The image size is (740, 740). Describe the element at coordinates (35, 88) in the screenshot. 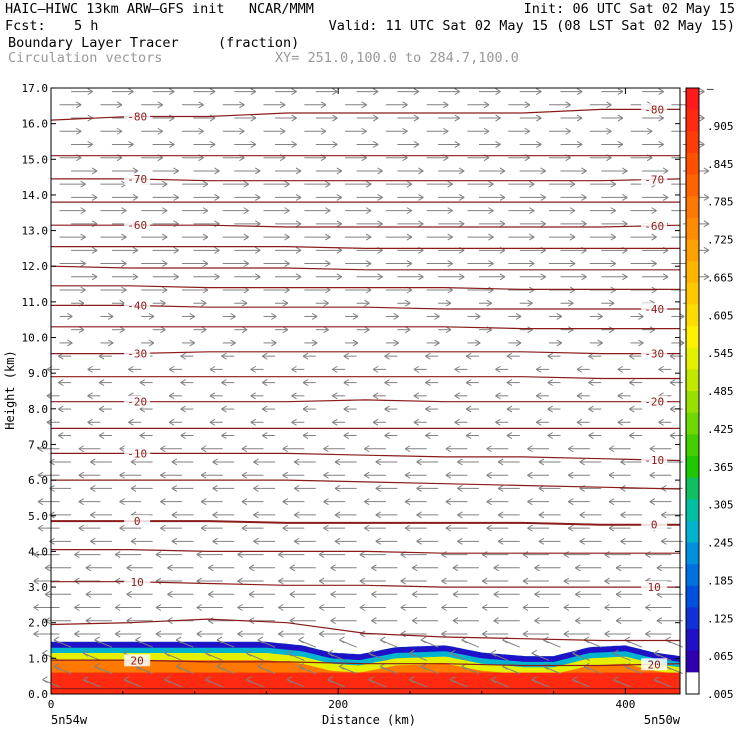

I see `y-tick-label: 17.0` at that location.